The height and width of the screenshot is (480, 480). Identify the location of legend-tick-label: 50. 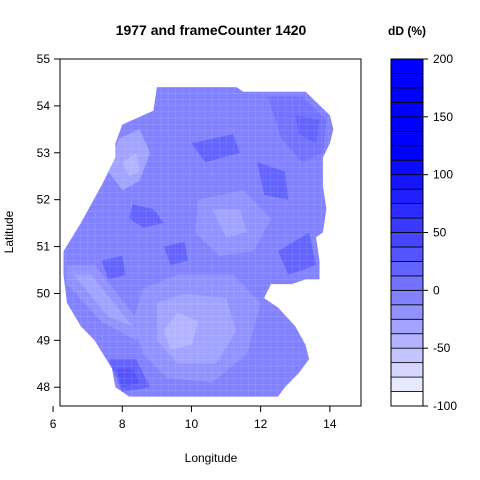
(440, 233).